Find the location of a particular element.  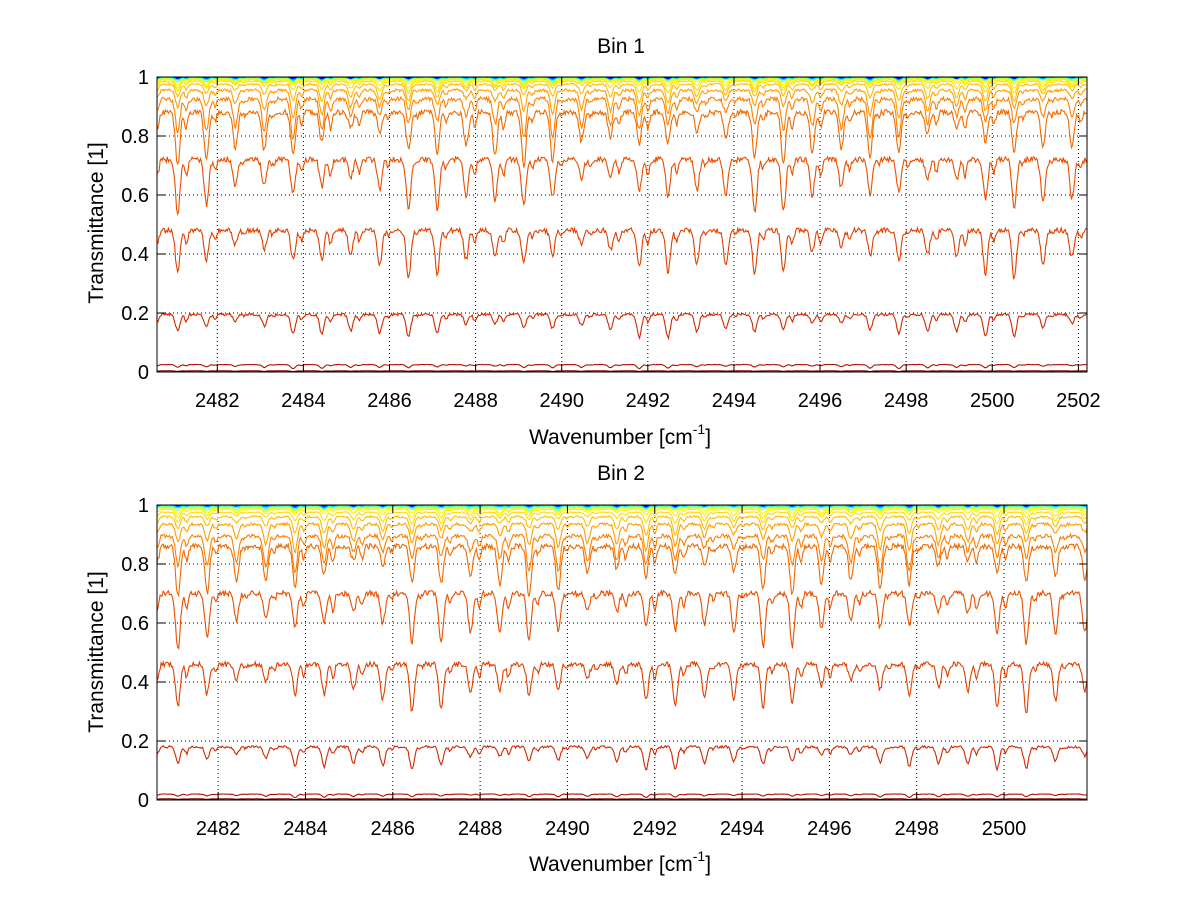

x-tick-label: 2502 is located at coordinates (1078, 401).